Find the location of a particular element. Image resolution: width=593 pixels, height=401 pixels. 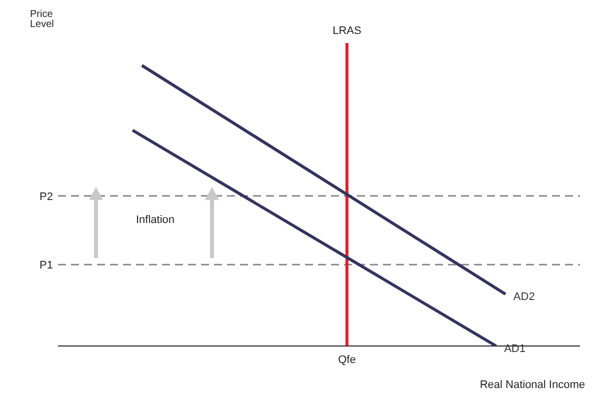

ref-line-label: P1 is located at coordinates (46, 266).